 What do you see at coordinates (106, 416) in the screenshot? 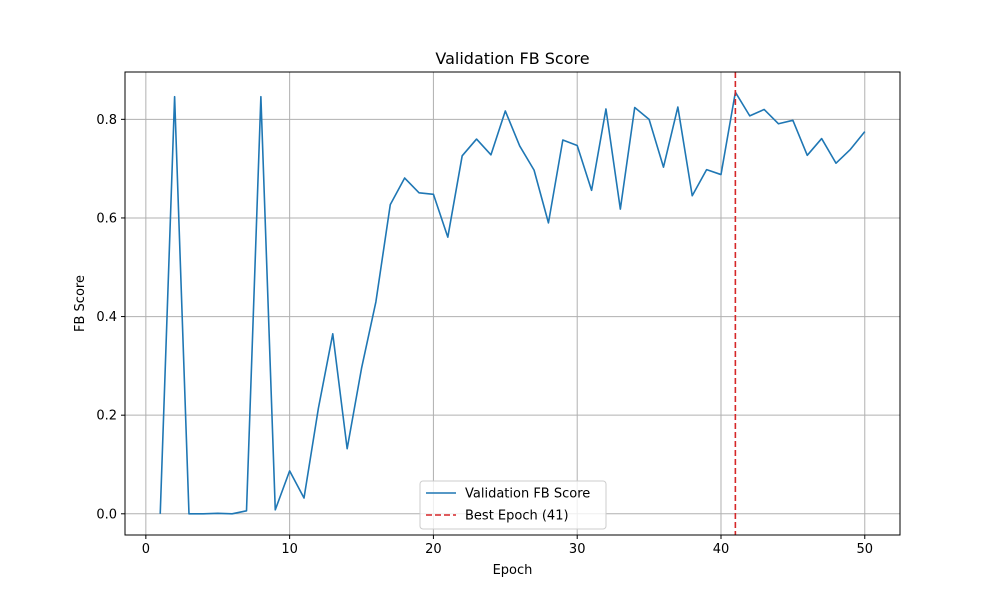
I see `y-tick-label: 0.2` at bounding box center [106, 416].